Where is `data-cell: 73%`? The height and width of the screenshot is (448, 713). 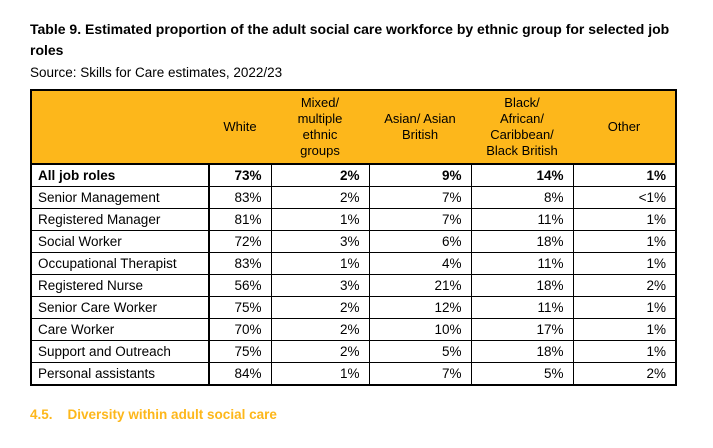
data-cell: 73% is located at coordinates (240, 175).